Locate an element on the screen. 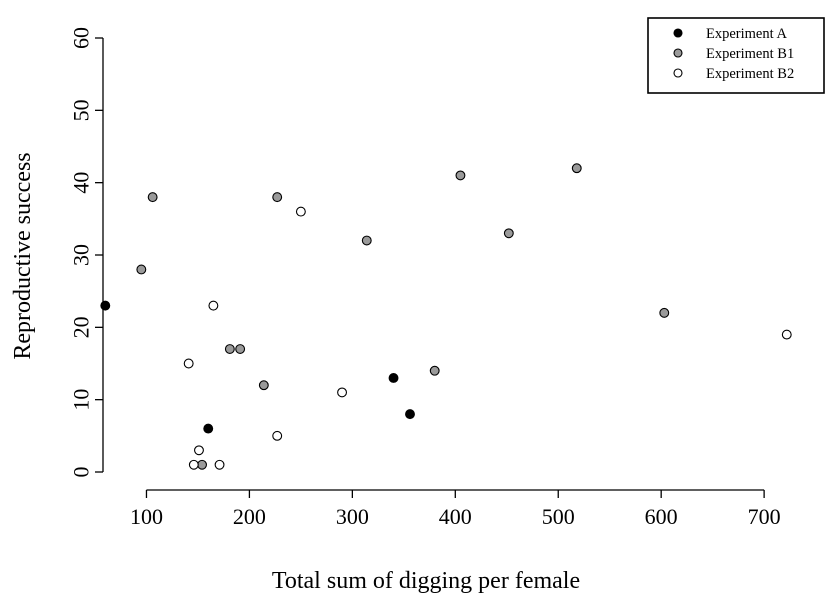 This screenshot has width=827, height=595. legend: Experiment A Experiment B1 Experiment B2 is located at coordinates (736, 55).